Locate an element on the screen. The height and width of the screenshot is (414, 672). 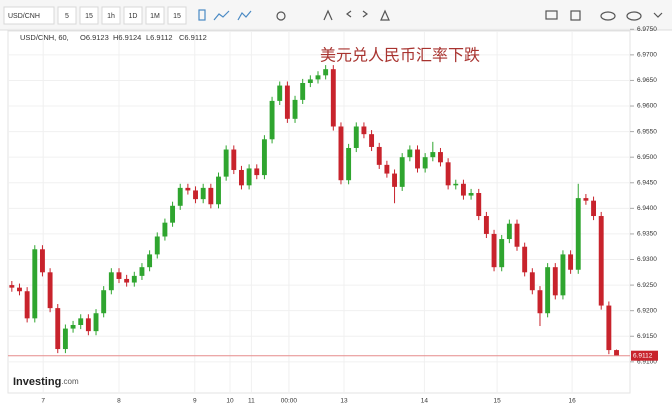
logo: Investing.com is located at coordinates (46, 382).